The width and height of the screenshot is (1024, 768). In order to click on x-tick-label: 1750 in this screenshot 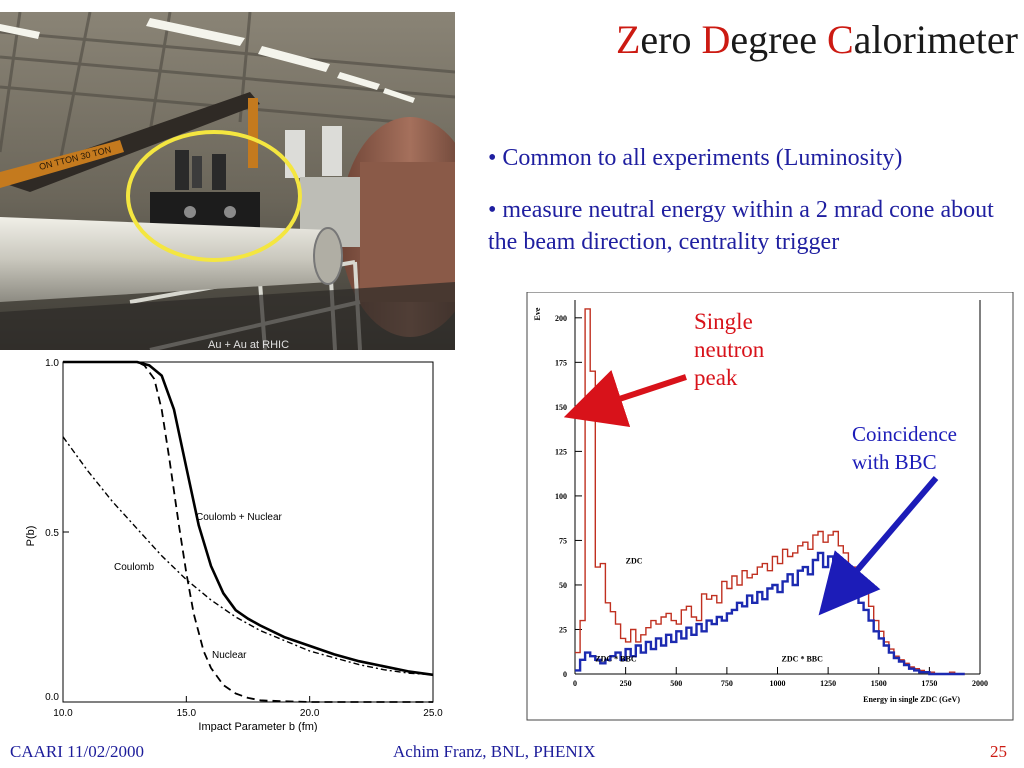, I will do `click(929, 683)`.